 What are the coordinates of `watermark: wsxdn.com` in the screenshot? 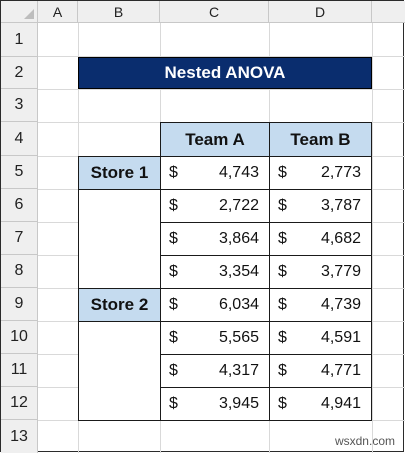 It's located at (364, 441).